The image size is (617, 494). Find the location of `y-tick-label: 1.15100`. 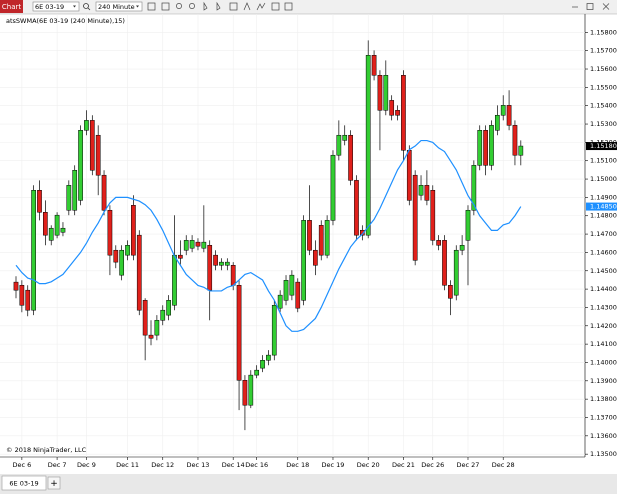

y-tick-label: 1.15100 is located at coordinates (603, 161).